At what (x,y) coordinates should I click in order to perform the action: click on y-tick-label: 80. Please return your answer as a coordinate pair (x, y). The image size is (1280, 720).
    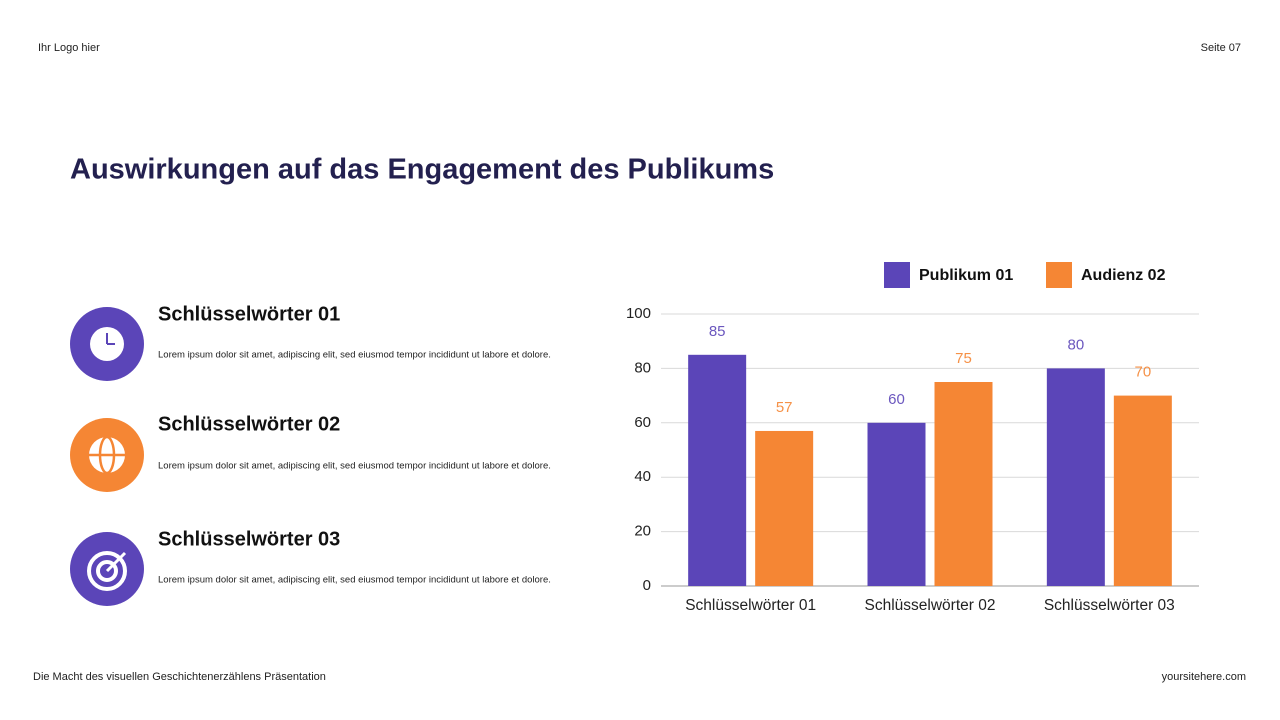
    Looking at the image, I should click on (642, 367).